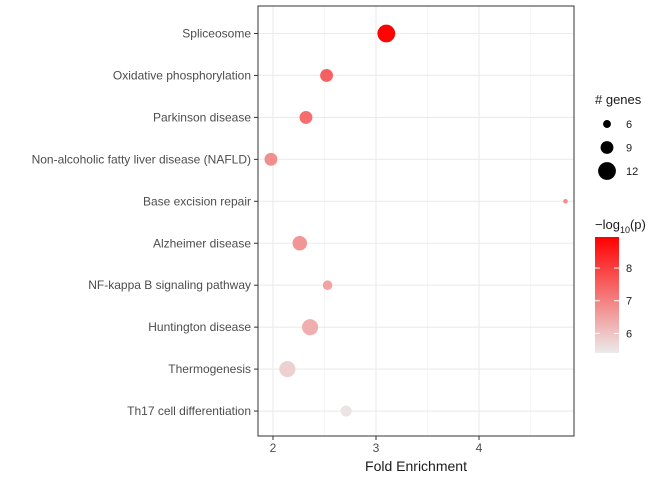 The width and height of the screenshot is (672, 480). Describe the element at coordinates (202, 117) in the screenshot. I see `y-tick-label: Parkinson disease` at that location.